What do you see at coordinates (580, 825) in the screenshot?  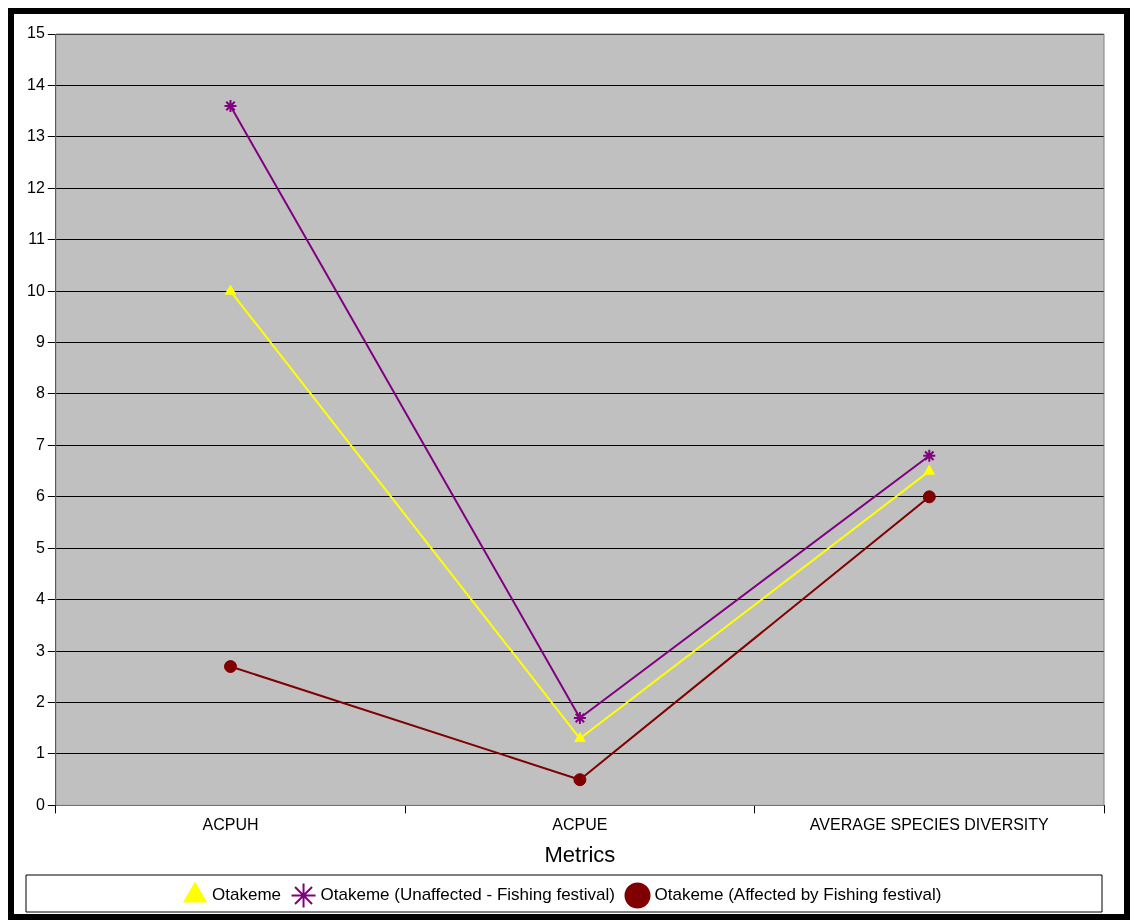 I see `x-tick-label: ACPUE` at bounding box center [580, 825].